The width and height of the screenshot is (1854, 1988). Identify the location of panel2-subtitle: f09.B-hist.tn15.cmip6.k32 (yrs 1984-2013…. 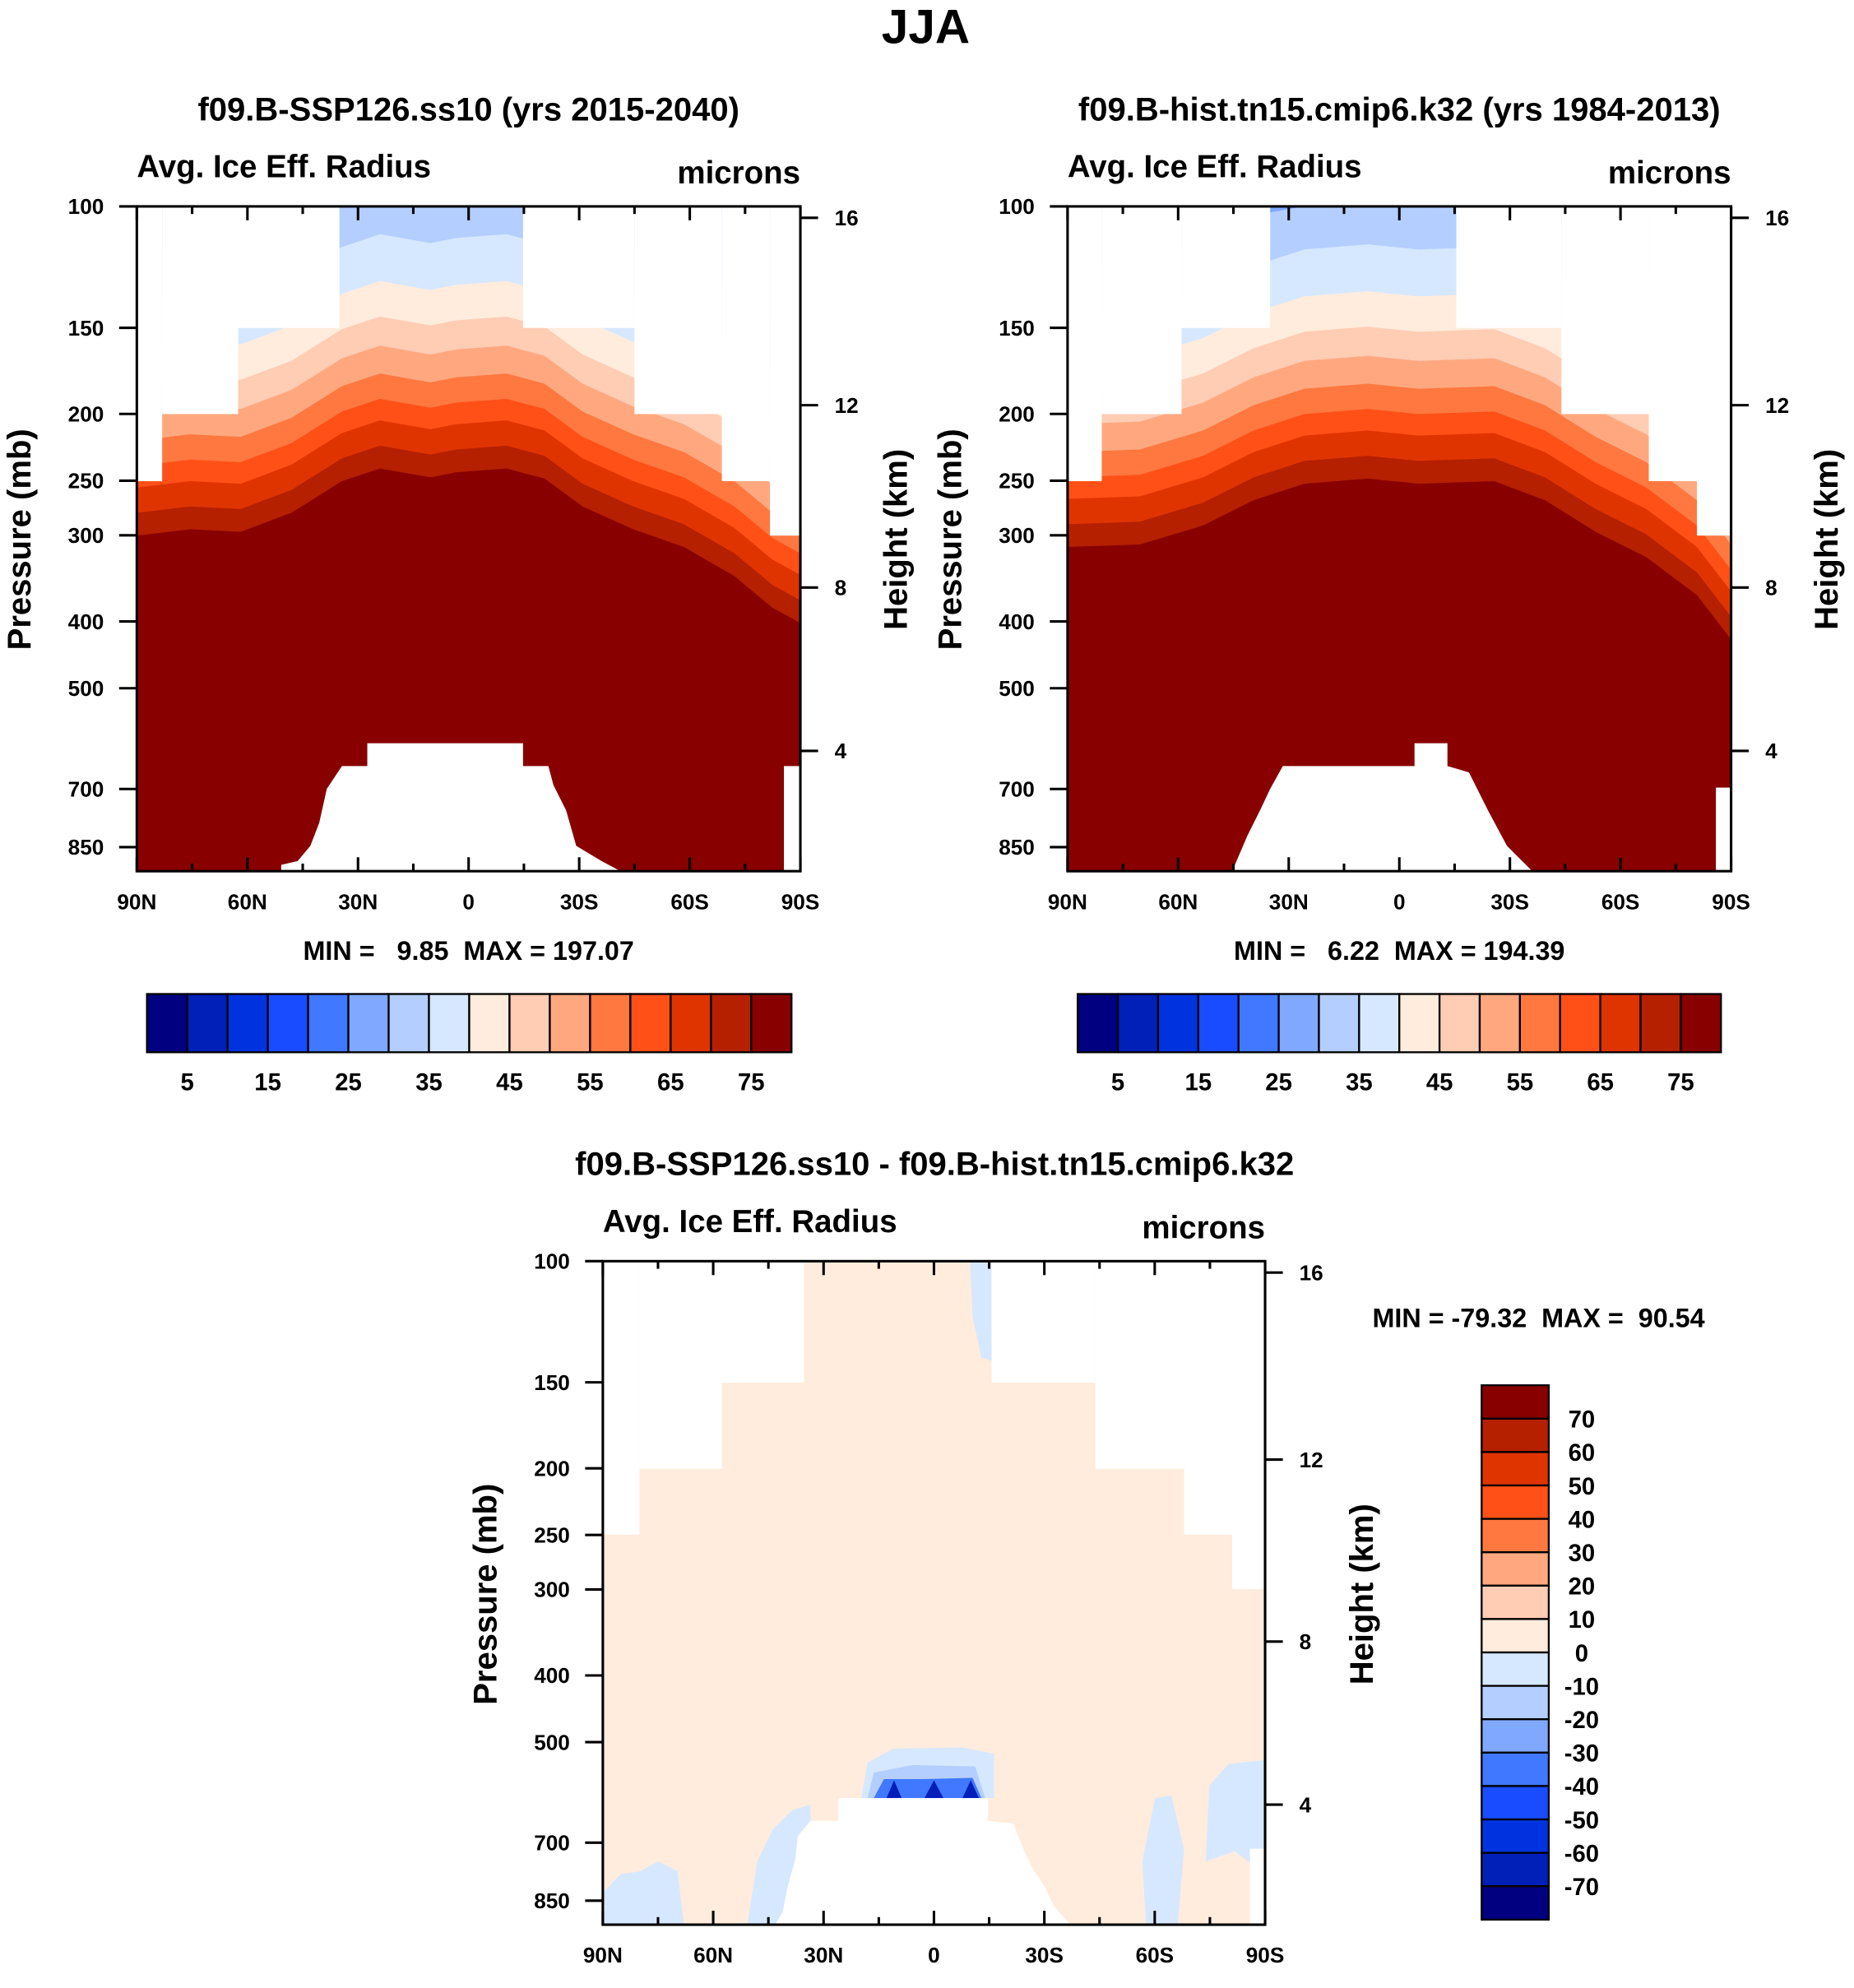
(1399, 109).